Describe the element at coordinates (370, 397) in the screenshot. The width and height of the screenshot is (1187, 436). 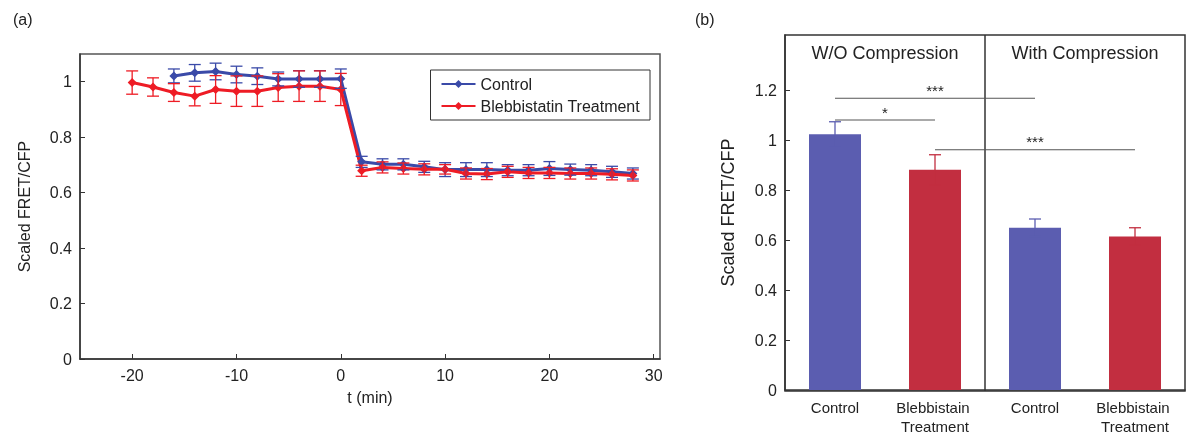
I see `x-axis-title: t (min)` at that location.